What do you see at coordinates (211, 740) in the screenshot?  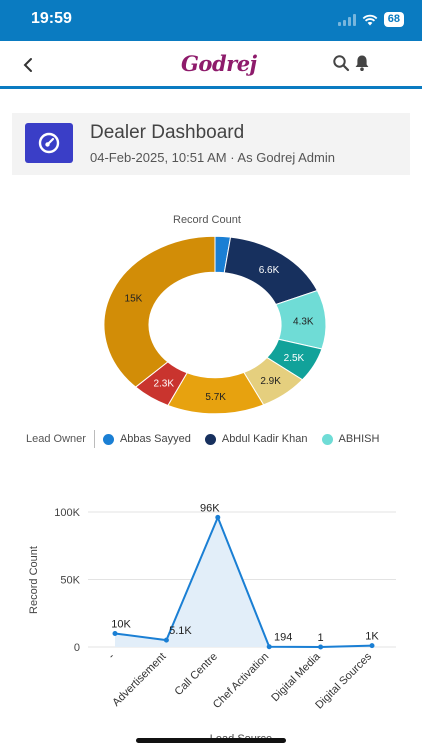 I see `home-indicator` at bounding box center [211, 740].